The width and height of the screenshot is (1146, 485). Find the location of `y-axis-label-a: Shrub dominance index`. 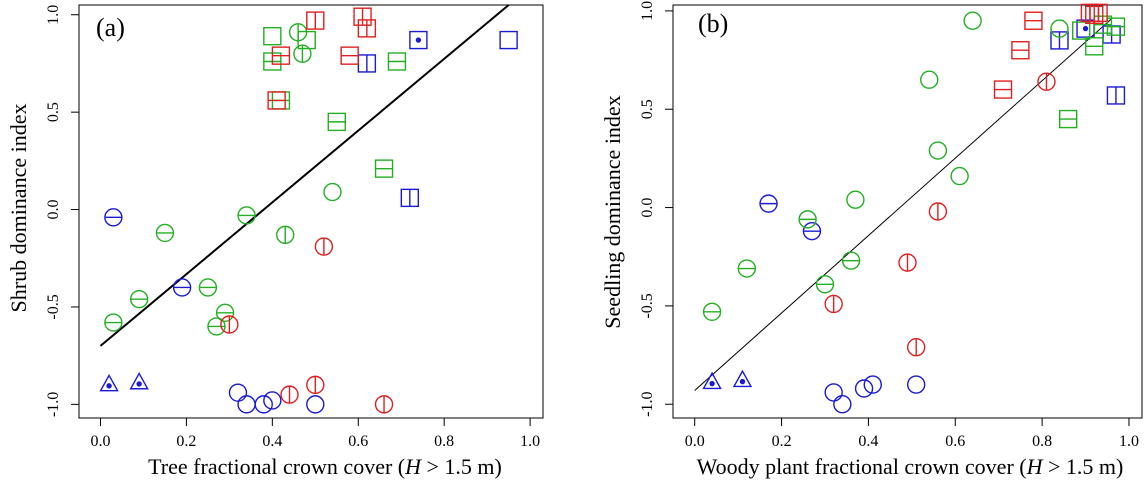

y-axis-label-a: Shrub dominance index is located at coordinates (18, 208).